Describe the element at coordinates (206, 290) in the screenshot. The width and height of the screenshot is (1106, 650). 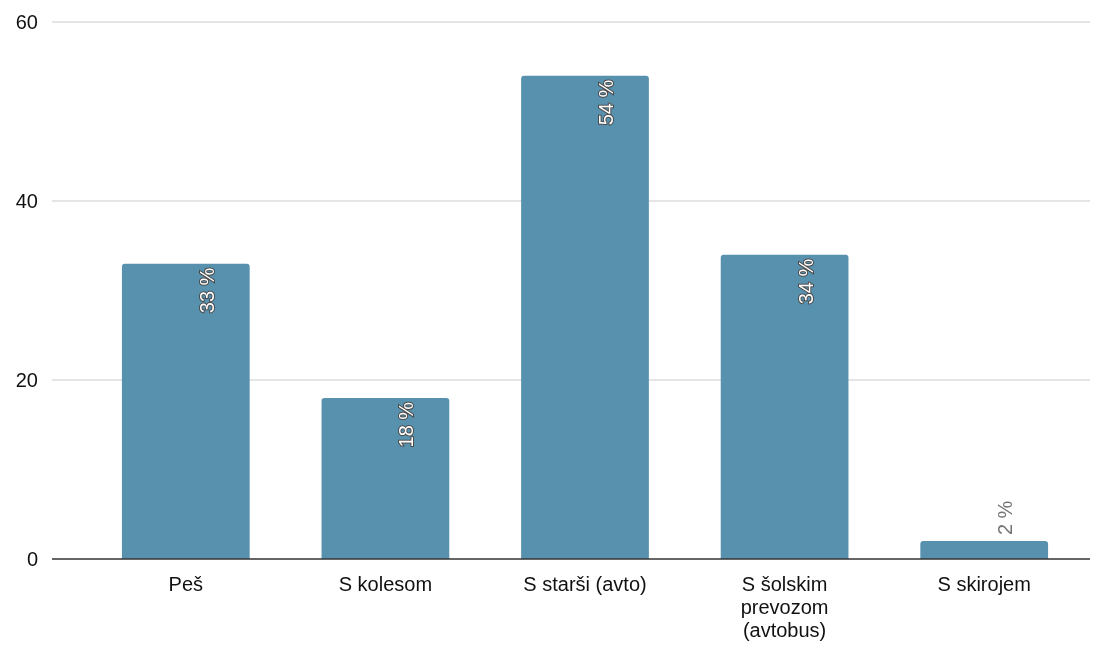
I see `data-label: 33 %` at that location.